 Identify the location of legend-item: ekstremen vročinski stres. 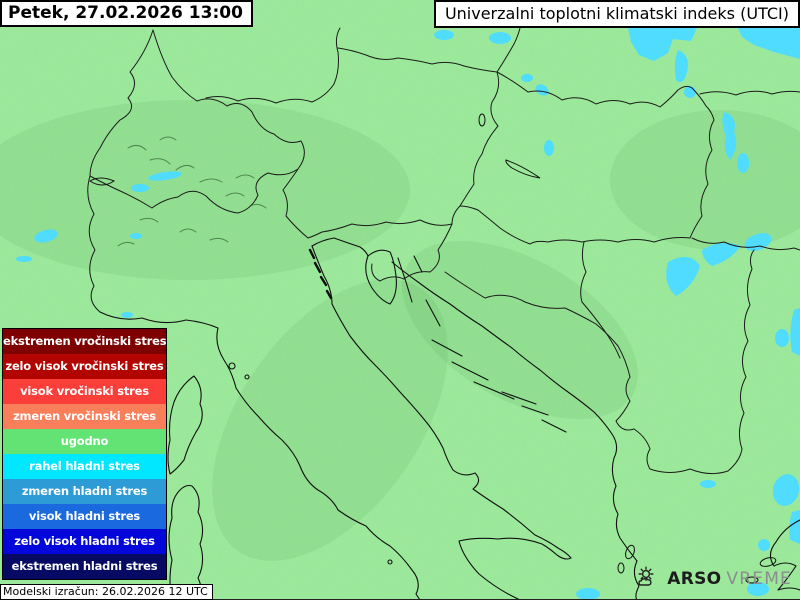
(84, 341).